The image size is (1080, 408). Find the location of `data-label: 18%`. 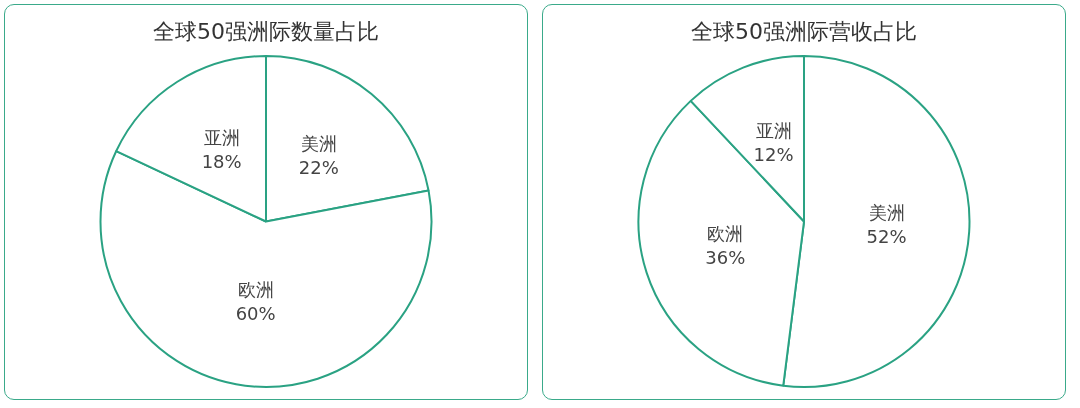

data-label: 18% is located at coordinates (221, 162).